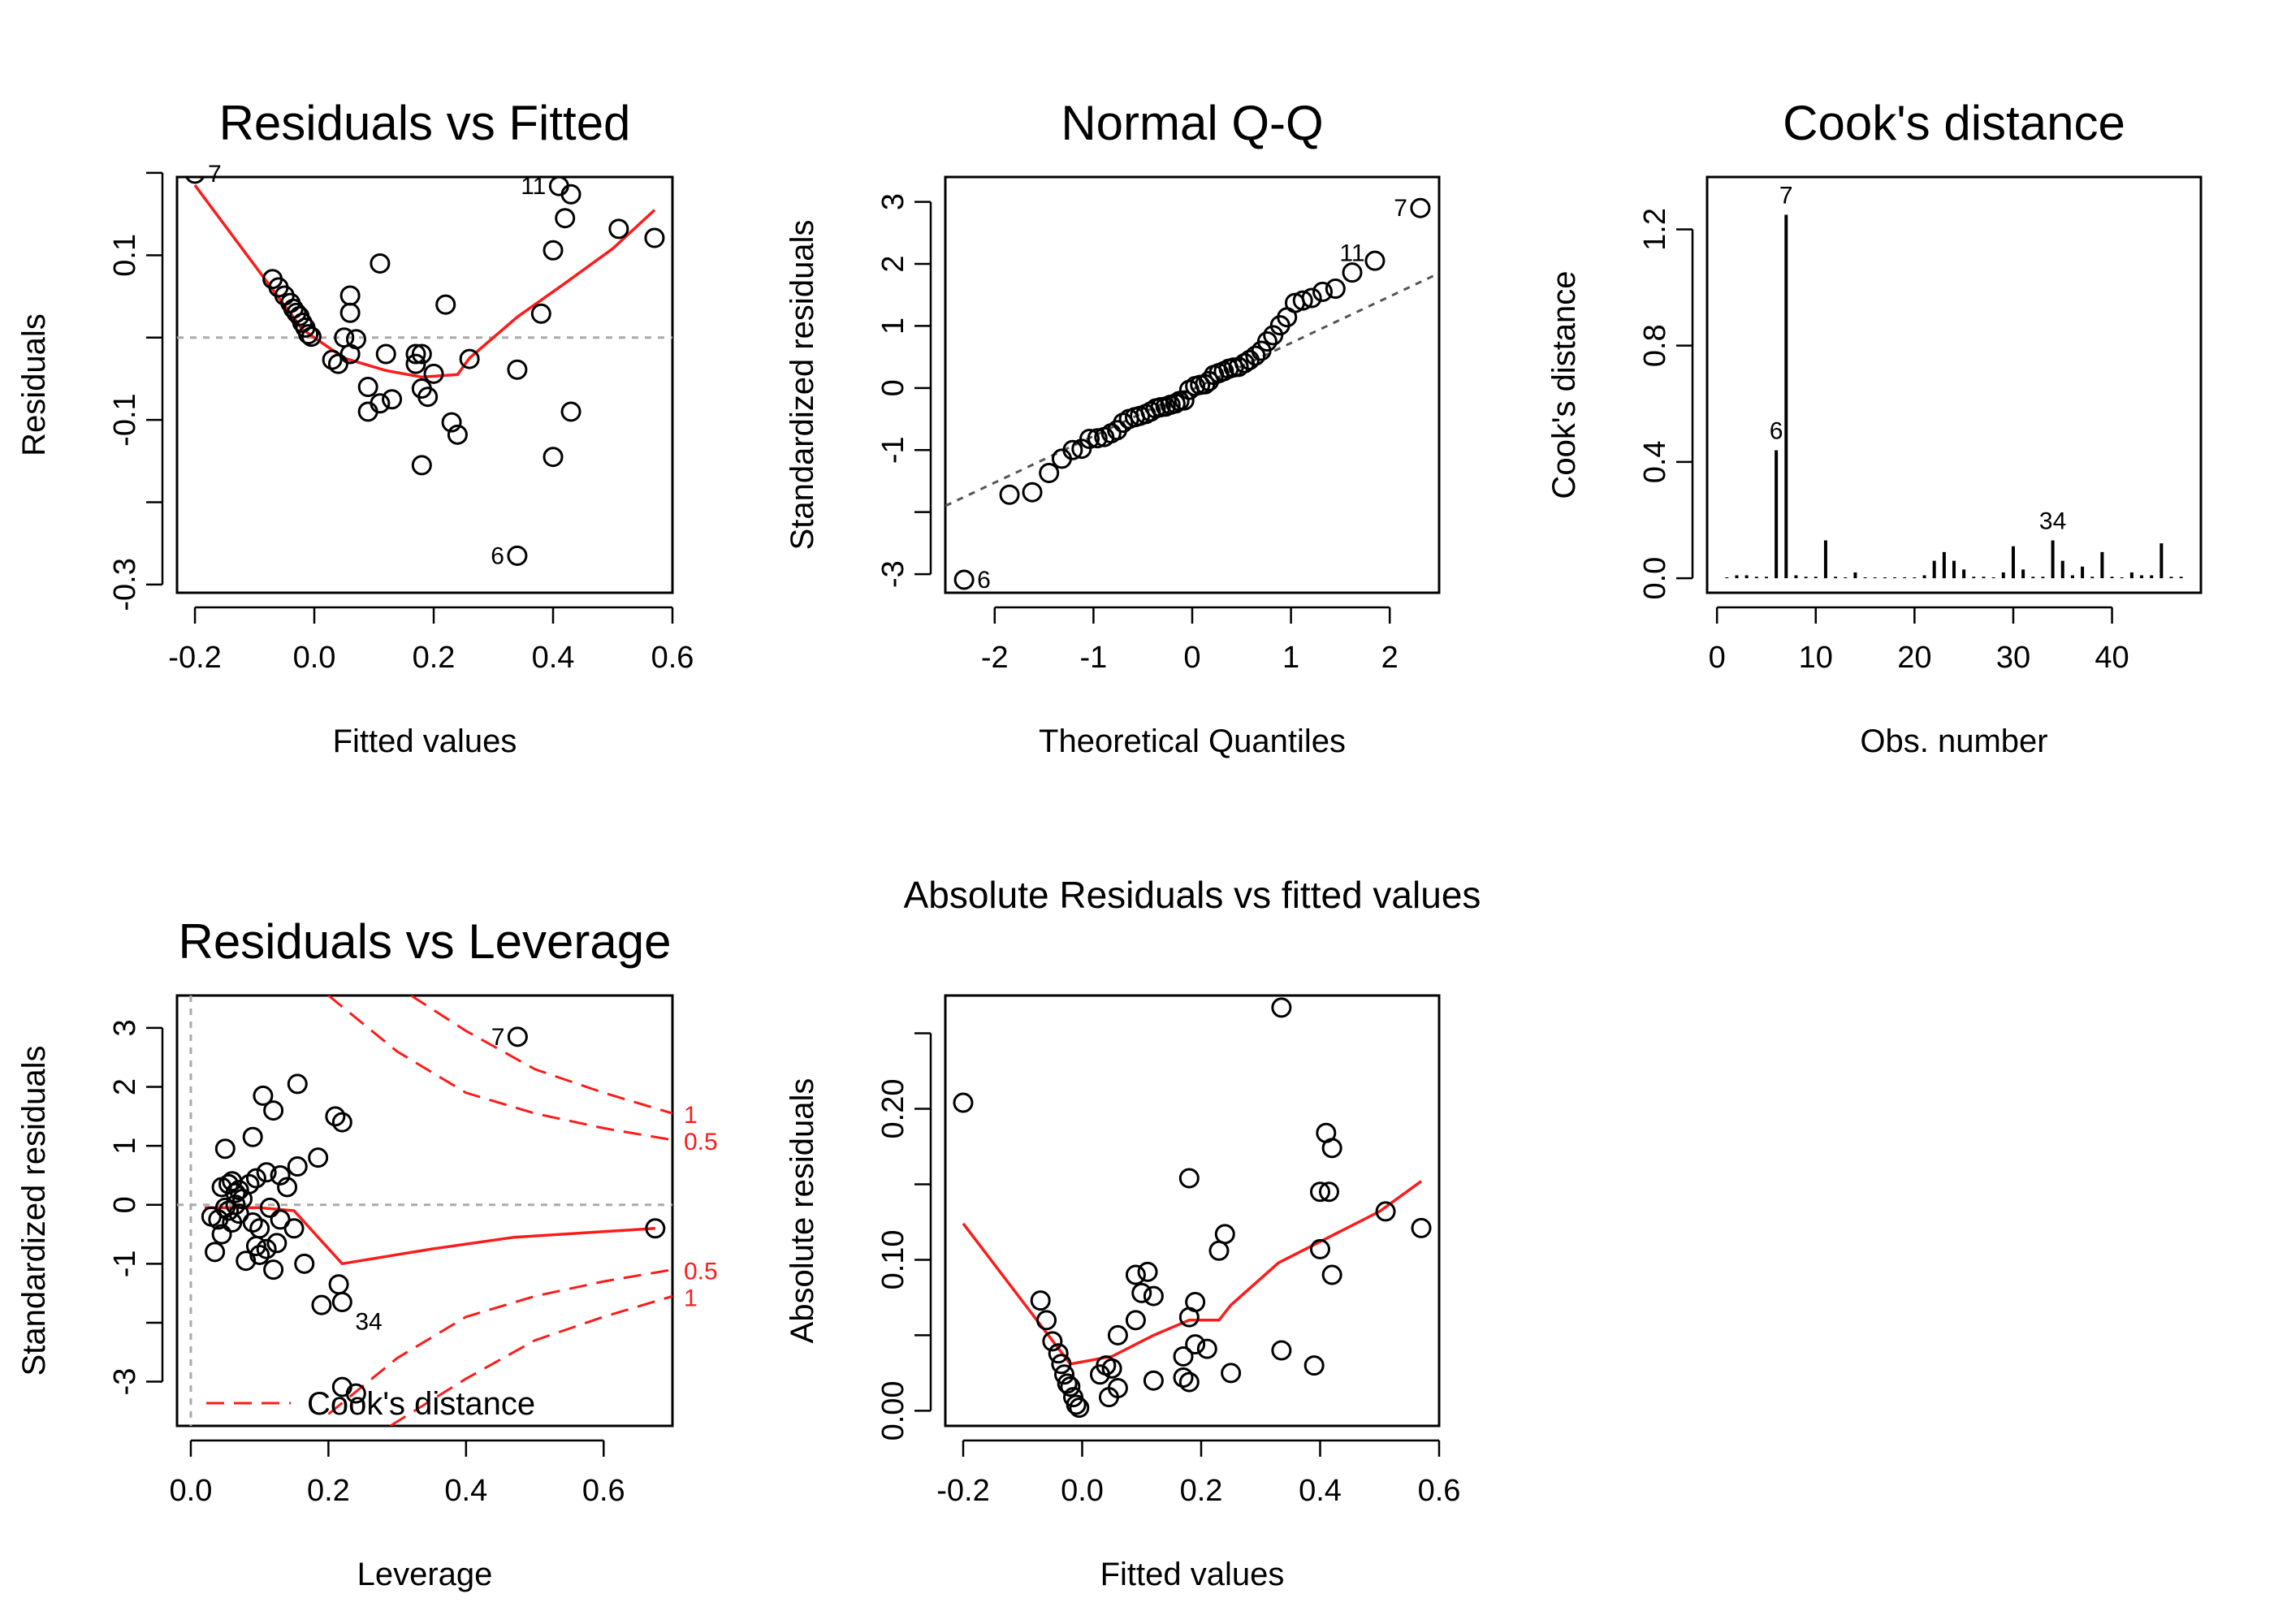 The height and width of the screenshot is (1624, 2274). I want to click on y-tick-label: -3, so click(125, 1382).